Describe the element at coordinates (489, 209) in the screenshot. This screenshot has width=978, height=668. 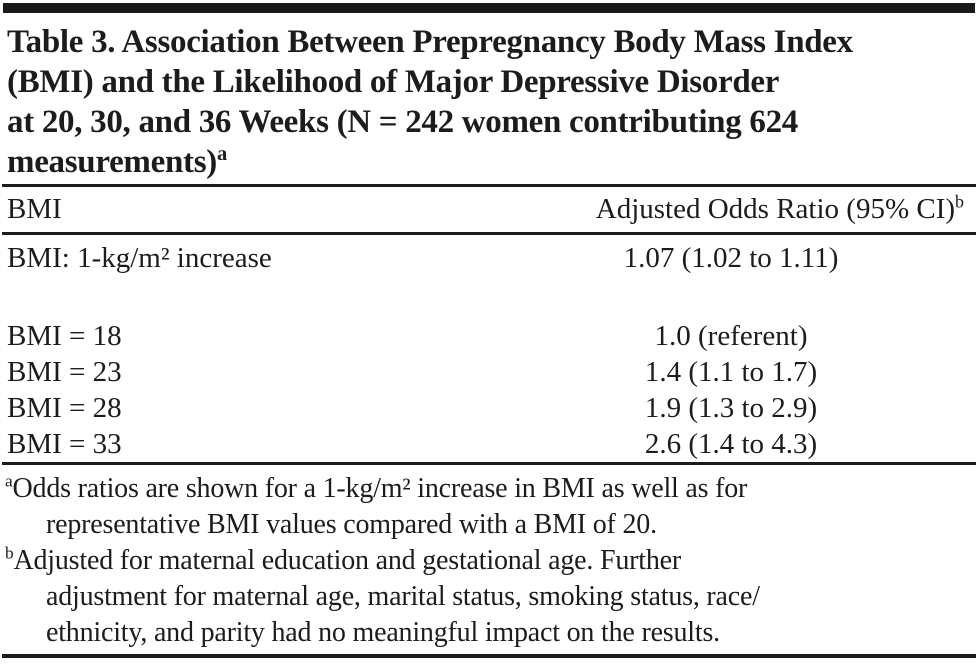
I see `table-header-row: BMI Adjusted Odds Ratio (95% CI)b` at that location.